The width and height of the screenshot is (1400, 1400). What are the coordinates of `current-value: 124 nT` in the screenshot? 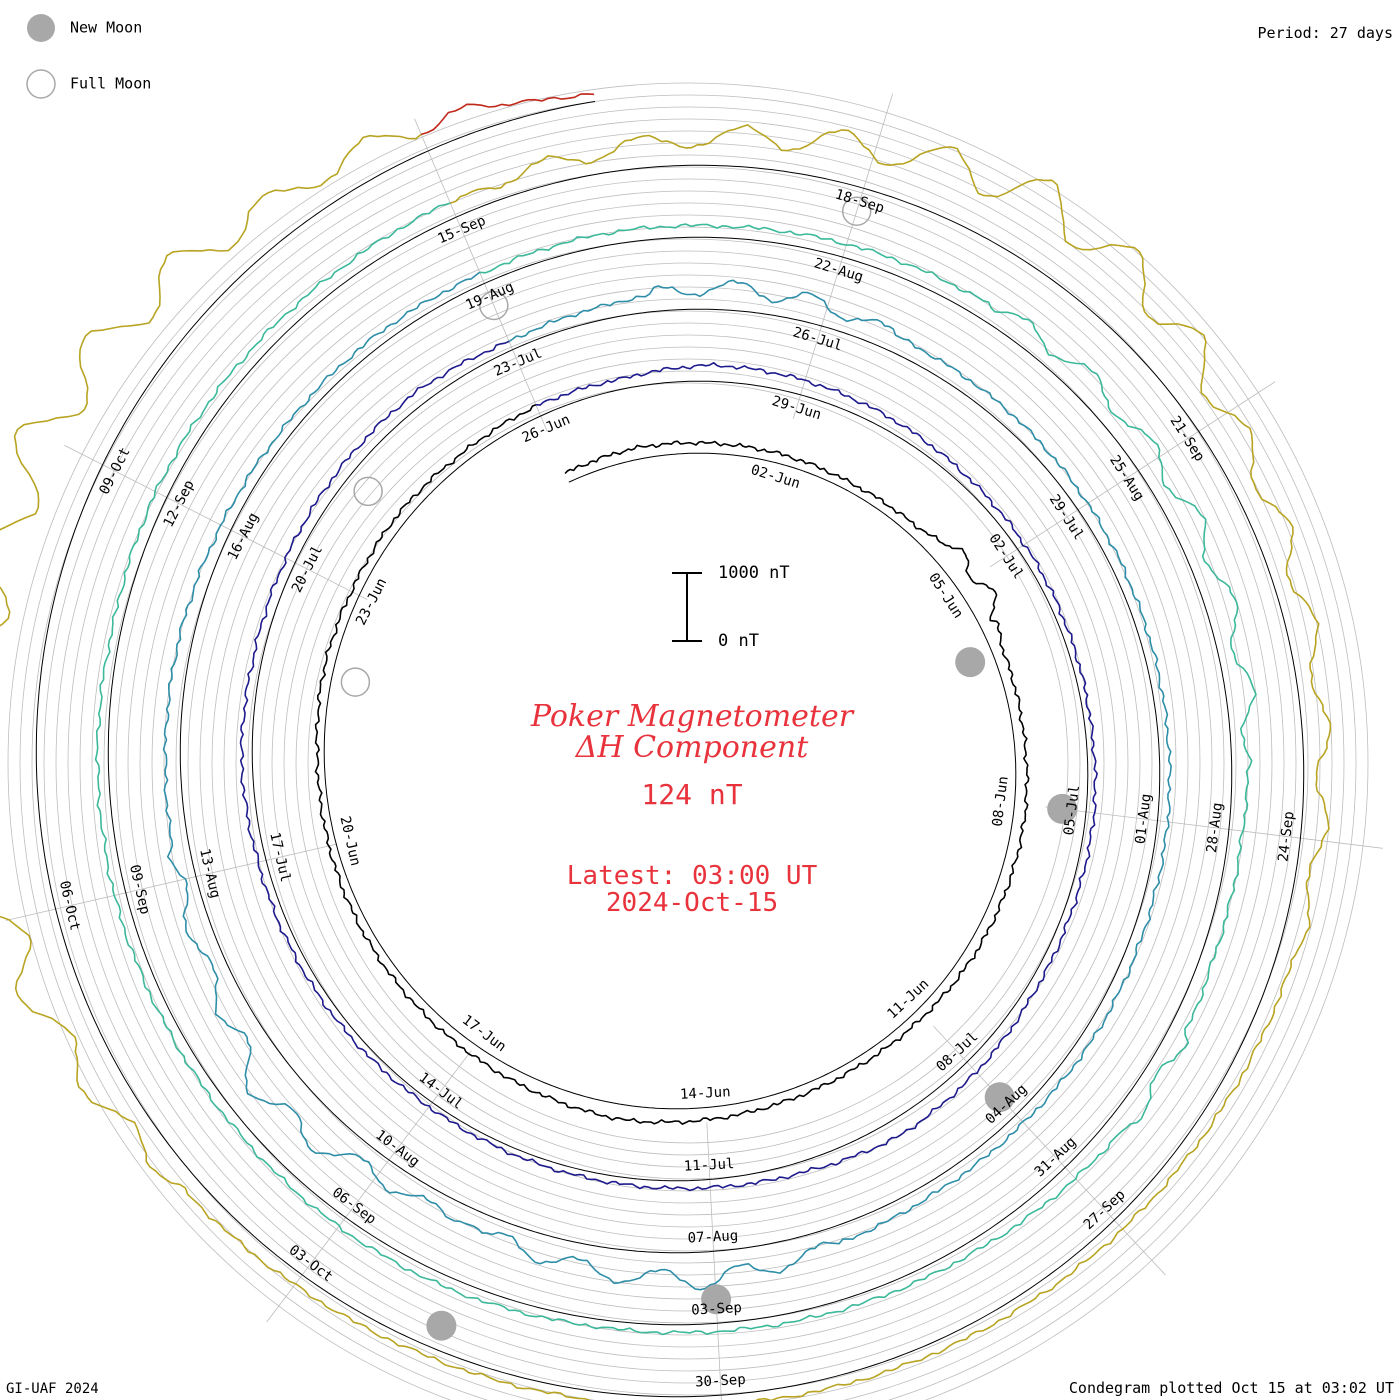 It's located at (691, 794).